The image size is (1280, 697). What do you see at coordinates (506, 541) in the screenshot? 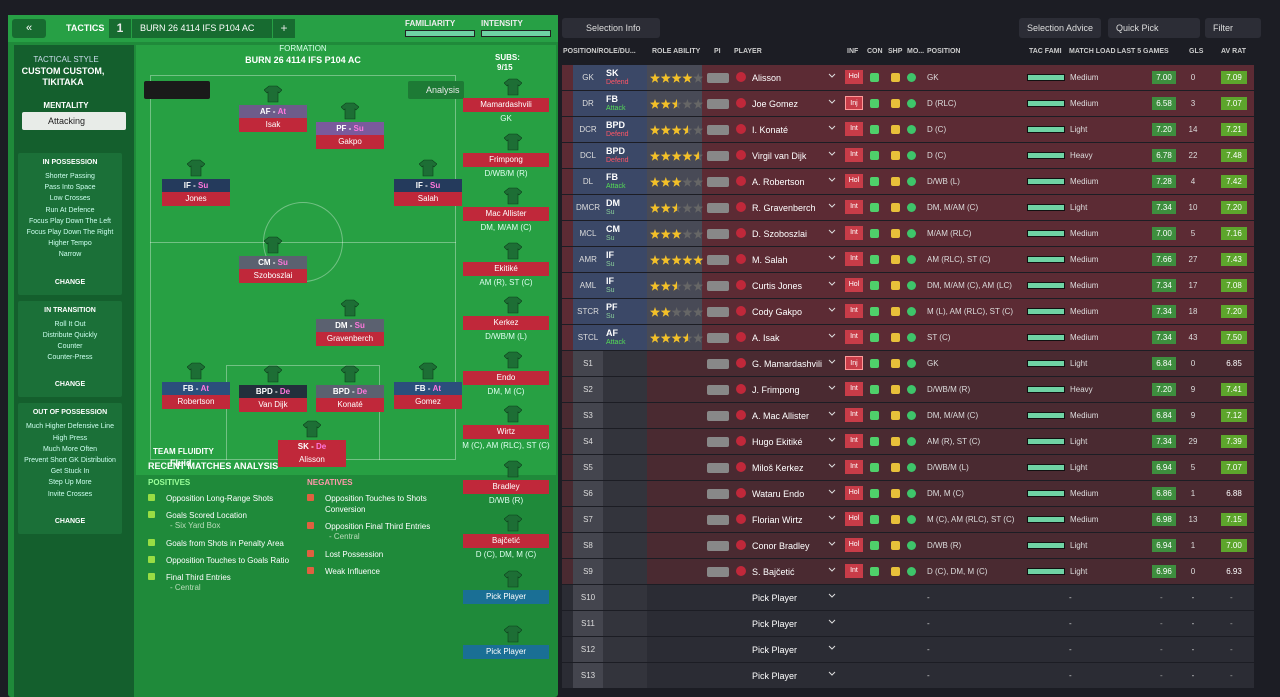
I see `sub-name: Bajčetić` at bounding box center [506, 541].